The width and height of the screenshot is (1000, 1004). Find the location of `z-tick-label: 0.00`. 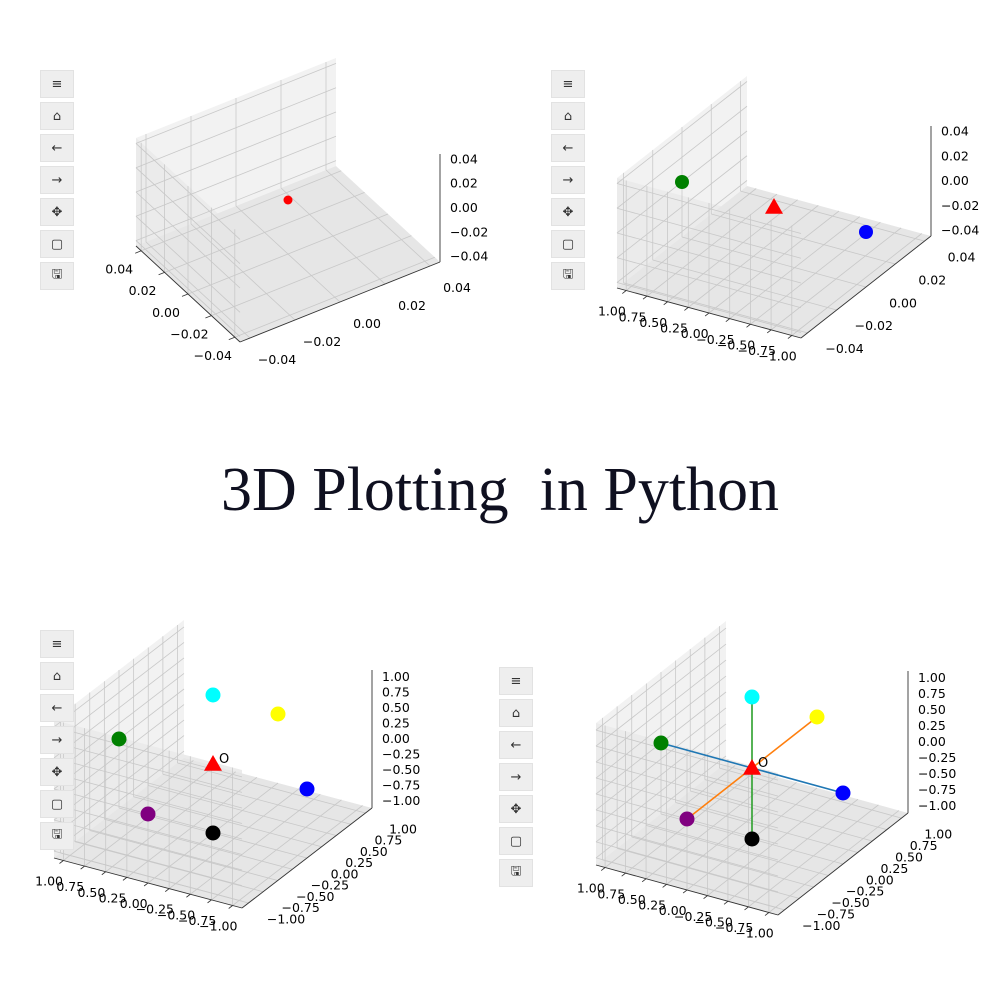

z-tick-label: 0.00 is located at coordinates (396, 738).